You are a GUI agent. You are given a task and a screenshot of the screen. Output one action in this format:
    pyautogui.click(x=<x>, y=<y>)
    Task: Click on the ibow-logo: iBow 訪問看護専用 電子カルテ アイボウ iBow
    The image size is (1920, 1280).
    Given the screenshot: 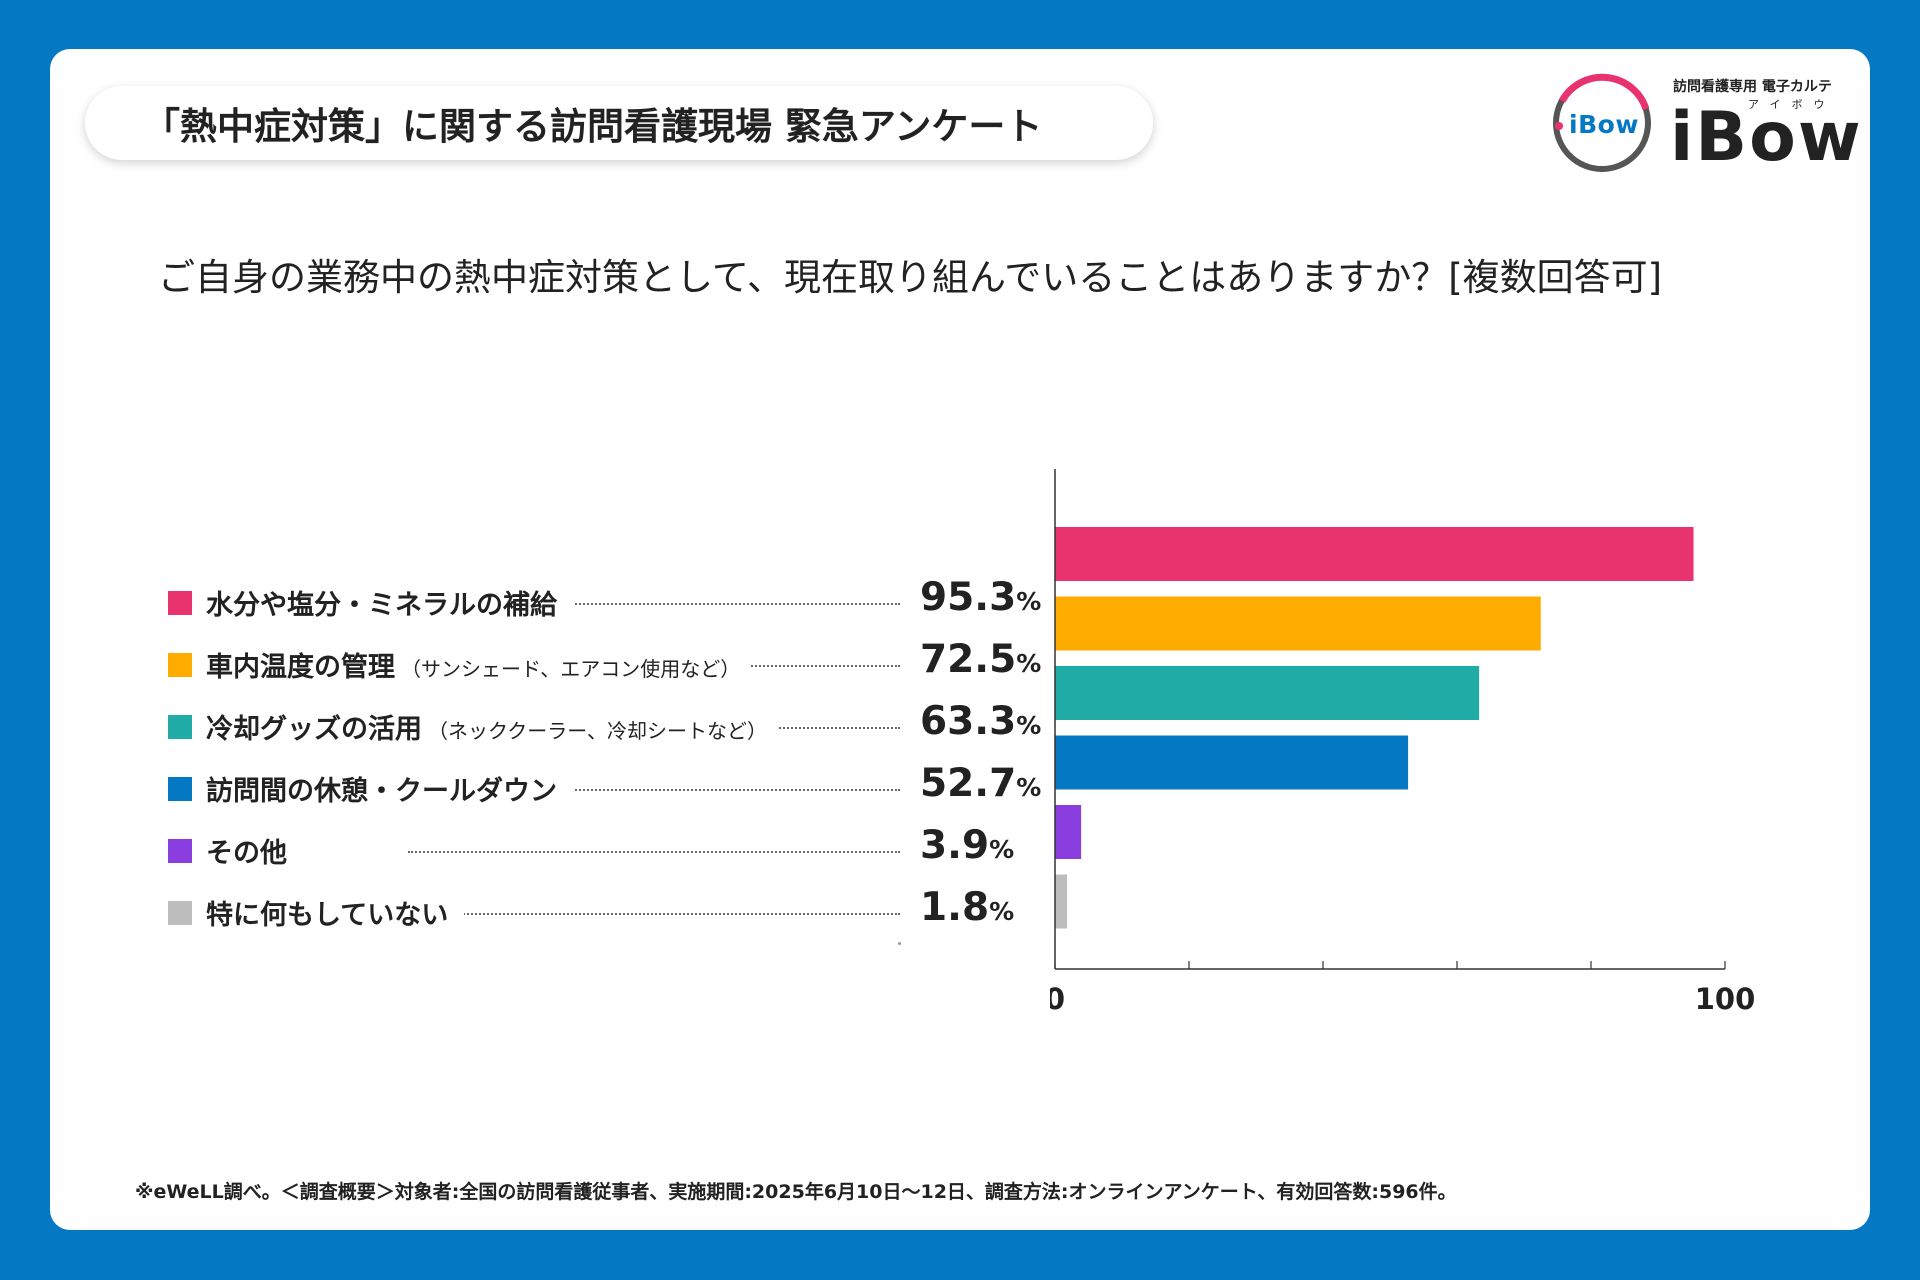 What is the action you would take?
    pyautogui.click(x=1706, y=126)
    